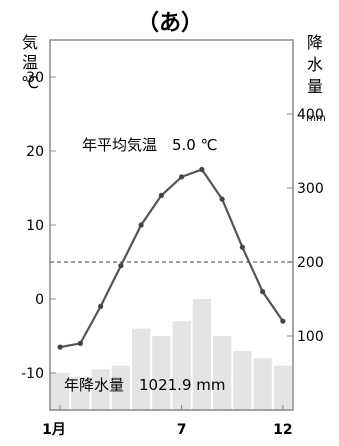 The height and width of the screenshot is (446, 339). What do you see at coordinates (310, 189) in the screenshot?
I see `right-tick-label: 300` at bounding box center [310, 189].